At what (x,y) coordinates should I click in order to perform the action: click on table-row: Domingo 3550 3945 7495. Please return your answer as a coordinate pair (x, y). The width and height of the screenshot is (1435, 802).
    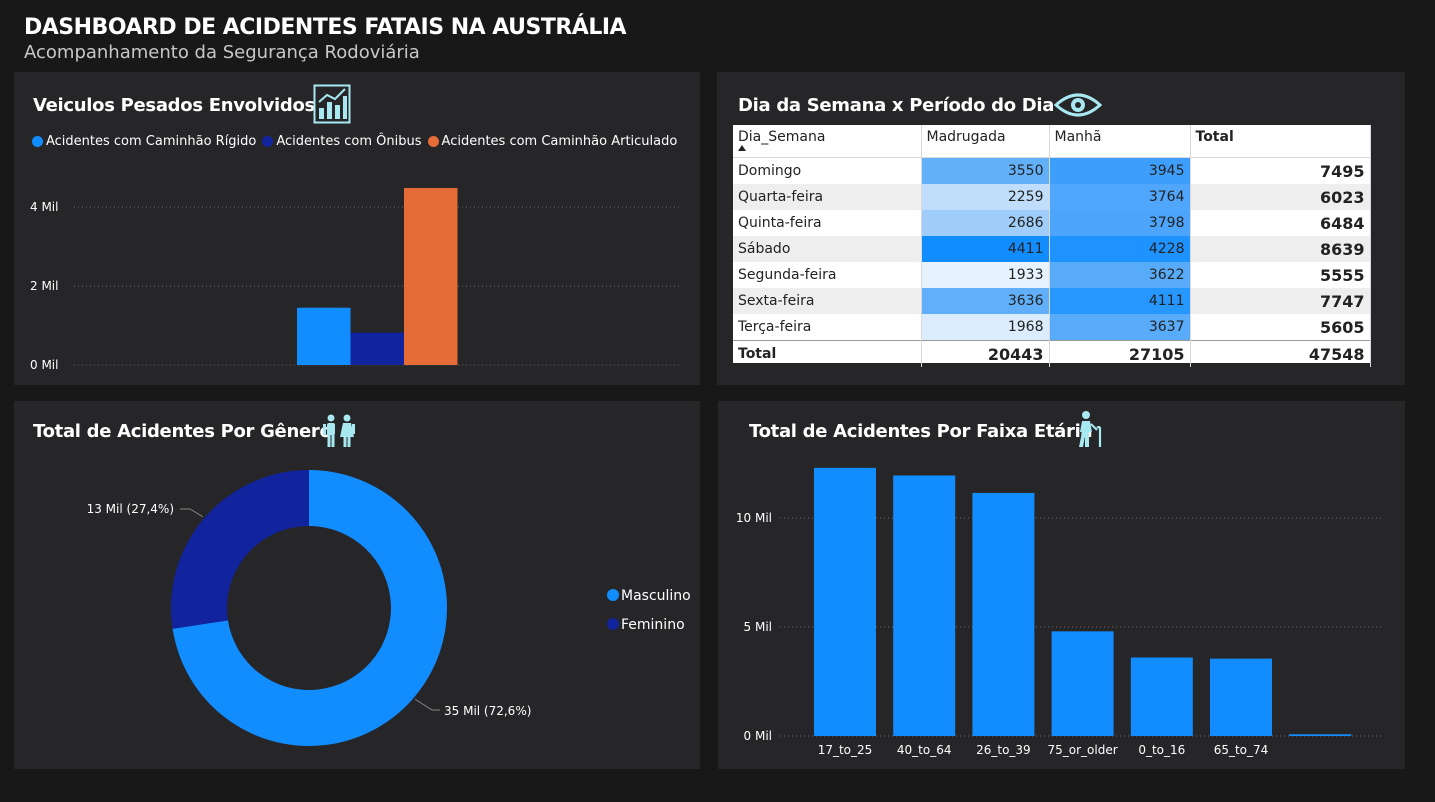
    Looking at the image, I should click on (1052, 170).